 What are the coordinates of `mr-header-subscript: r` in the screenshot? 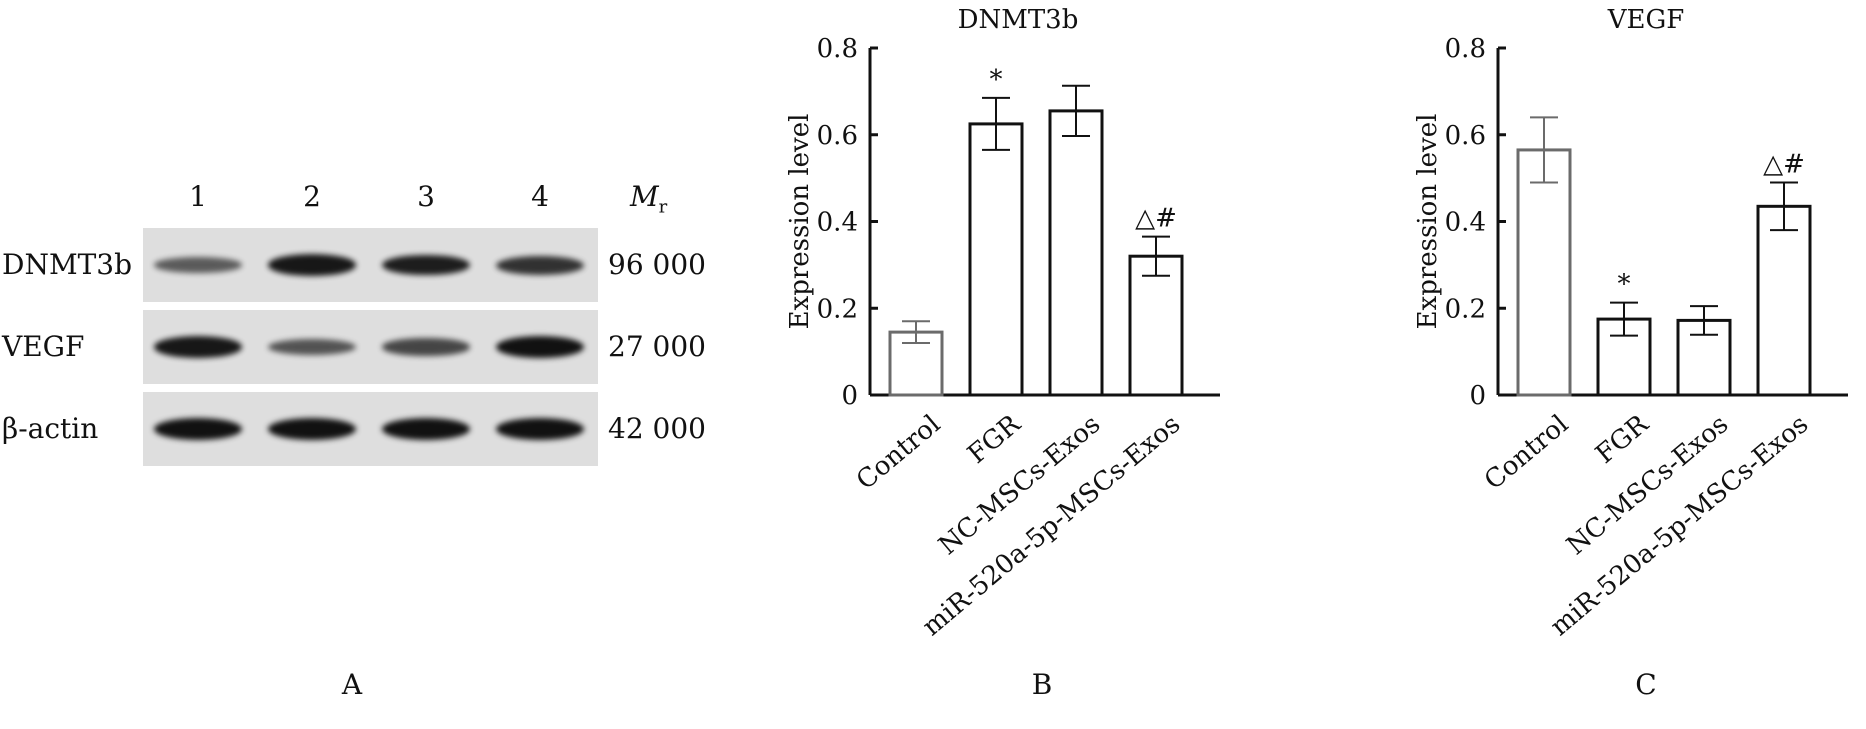 It's located at (663, 207).